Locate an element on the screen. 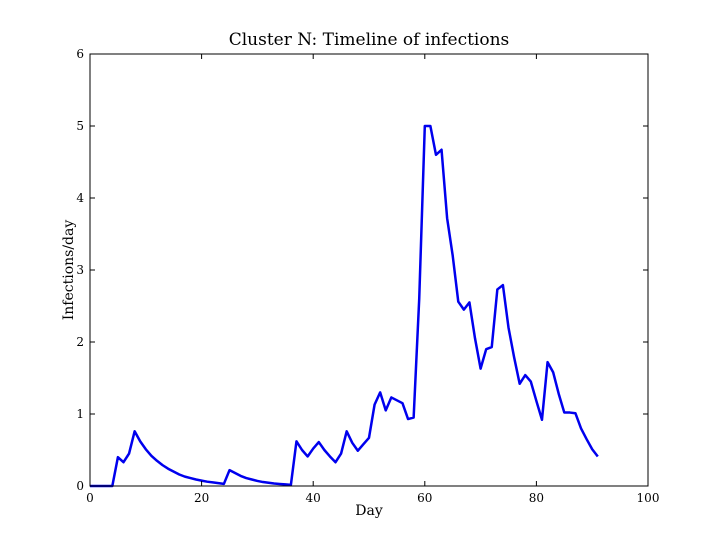 This screenshot has width=720, height=545. y-tick-label: 1 is located at coordinates (80, 414).